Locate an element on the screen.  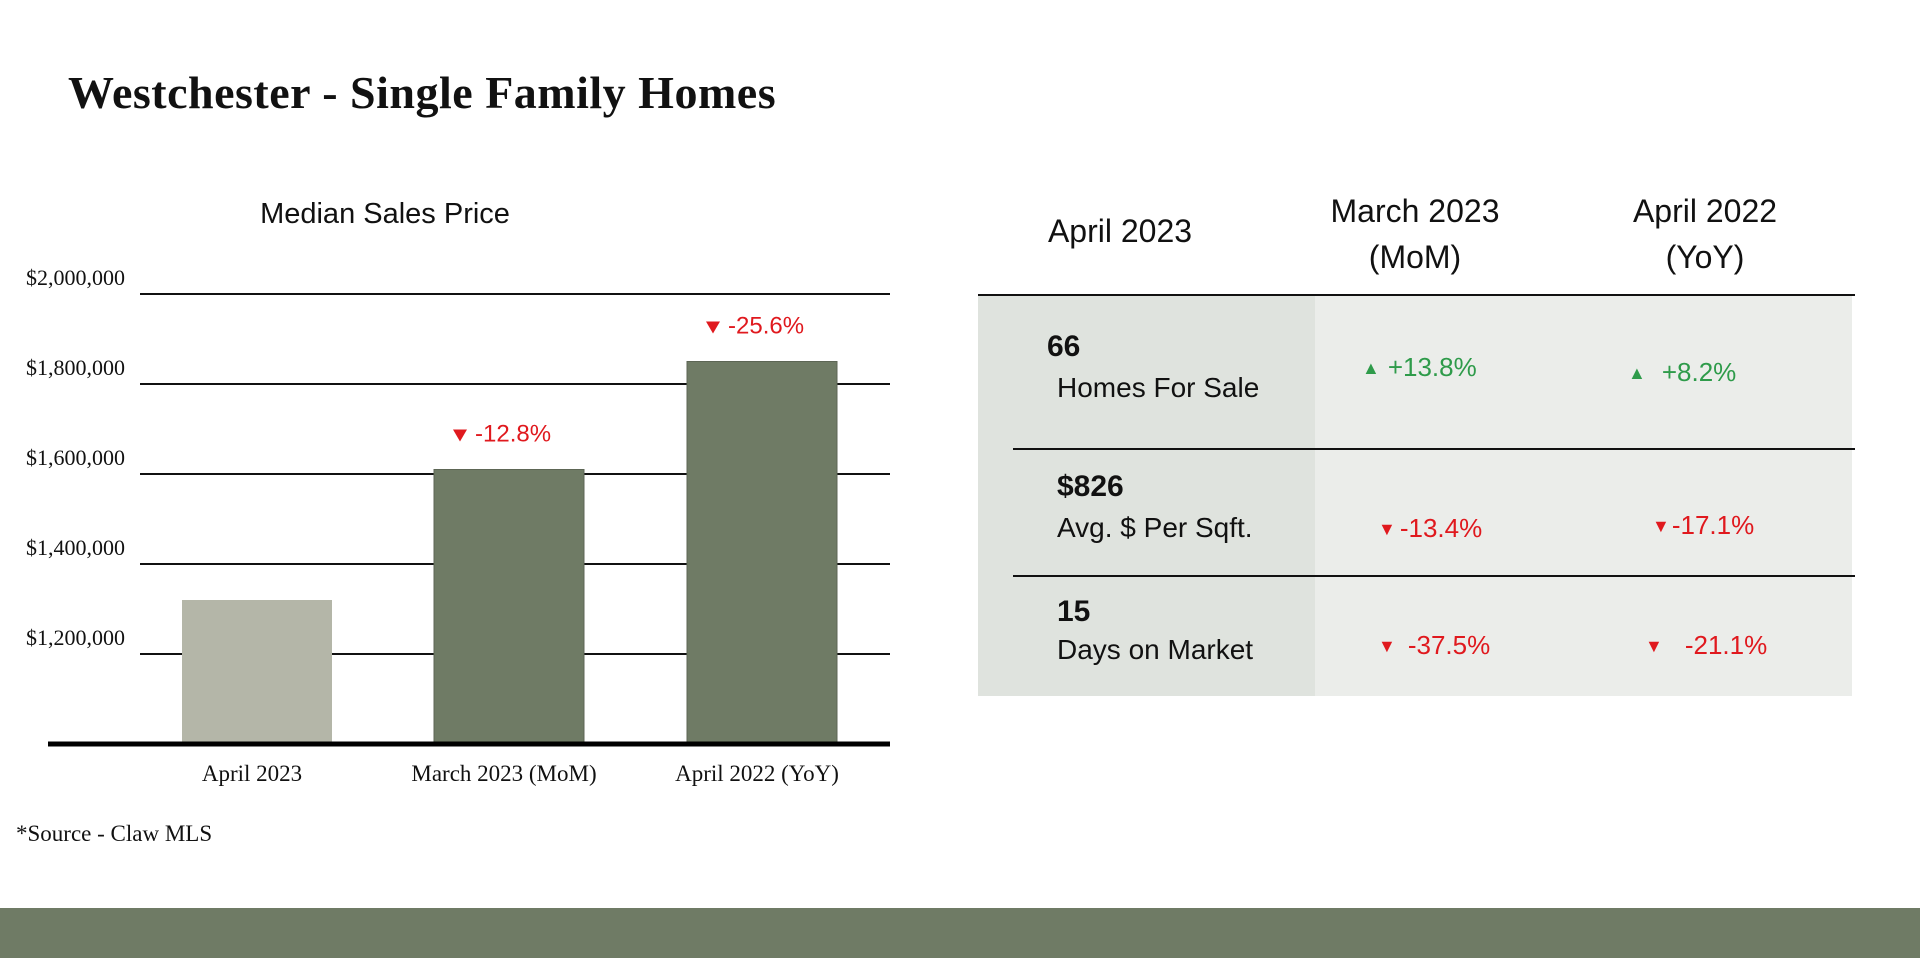
y-tick-label: $1,200,000 is located at coordinates (75, 637).